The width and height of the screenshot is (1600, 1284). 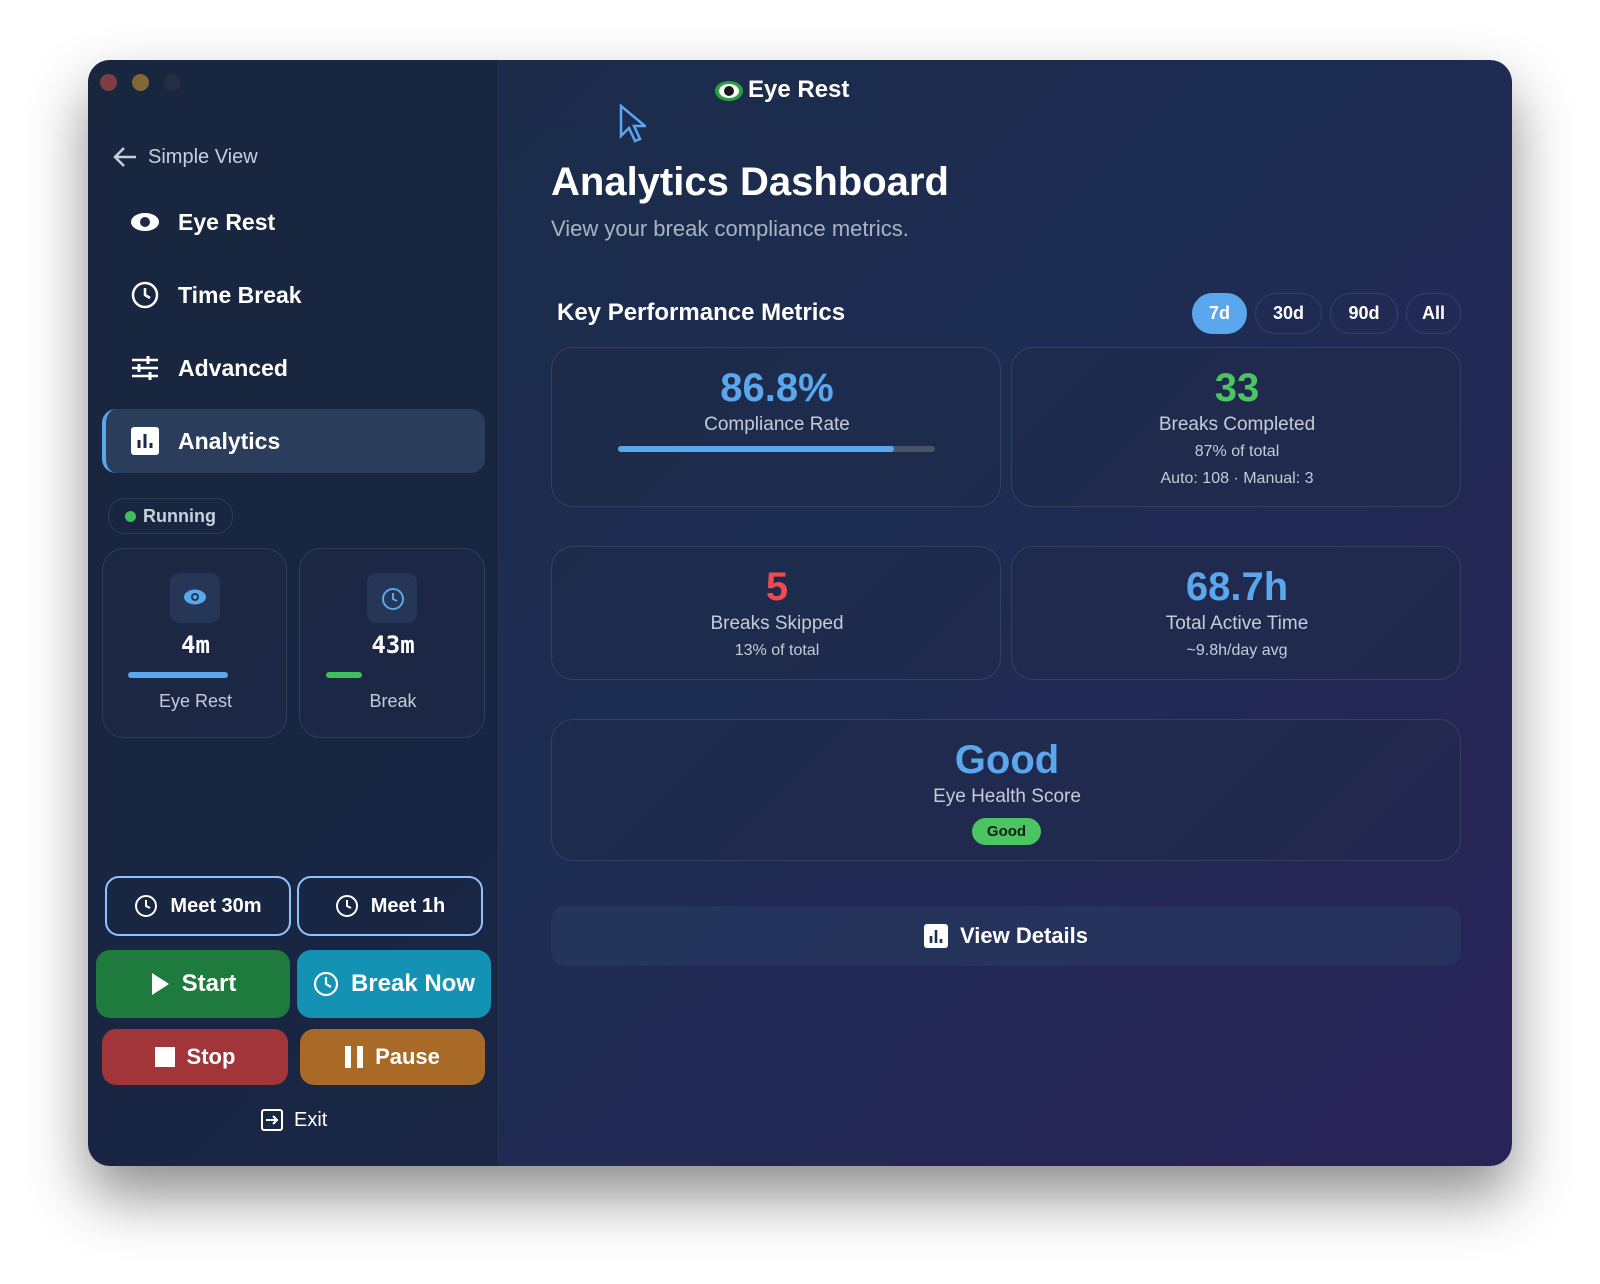 I want to click on metric-label: Breaks Skipped, so click(x=777, y=623).